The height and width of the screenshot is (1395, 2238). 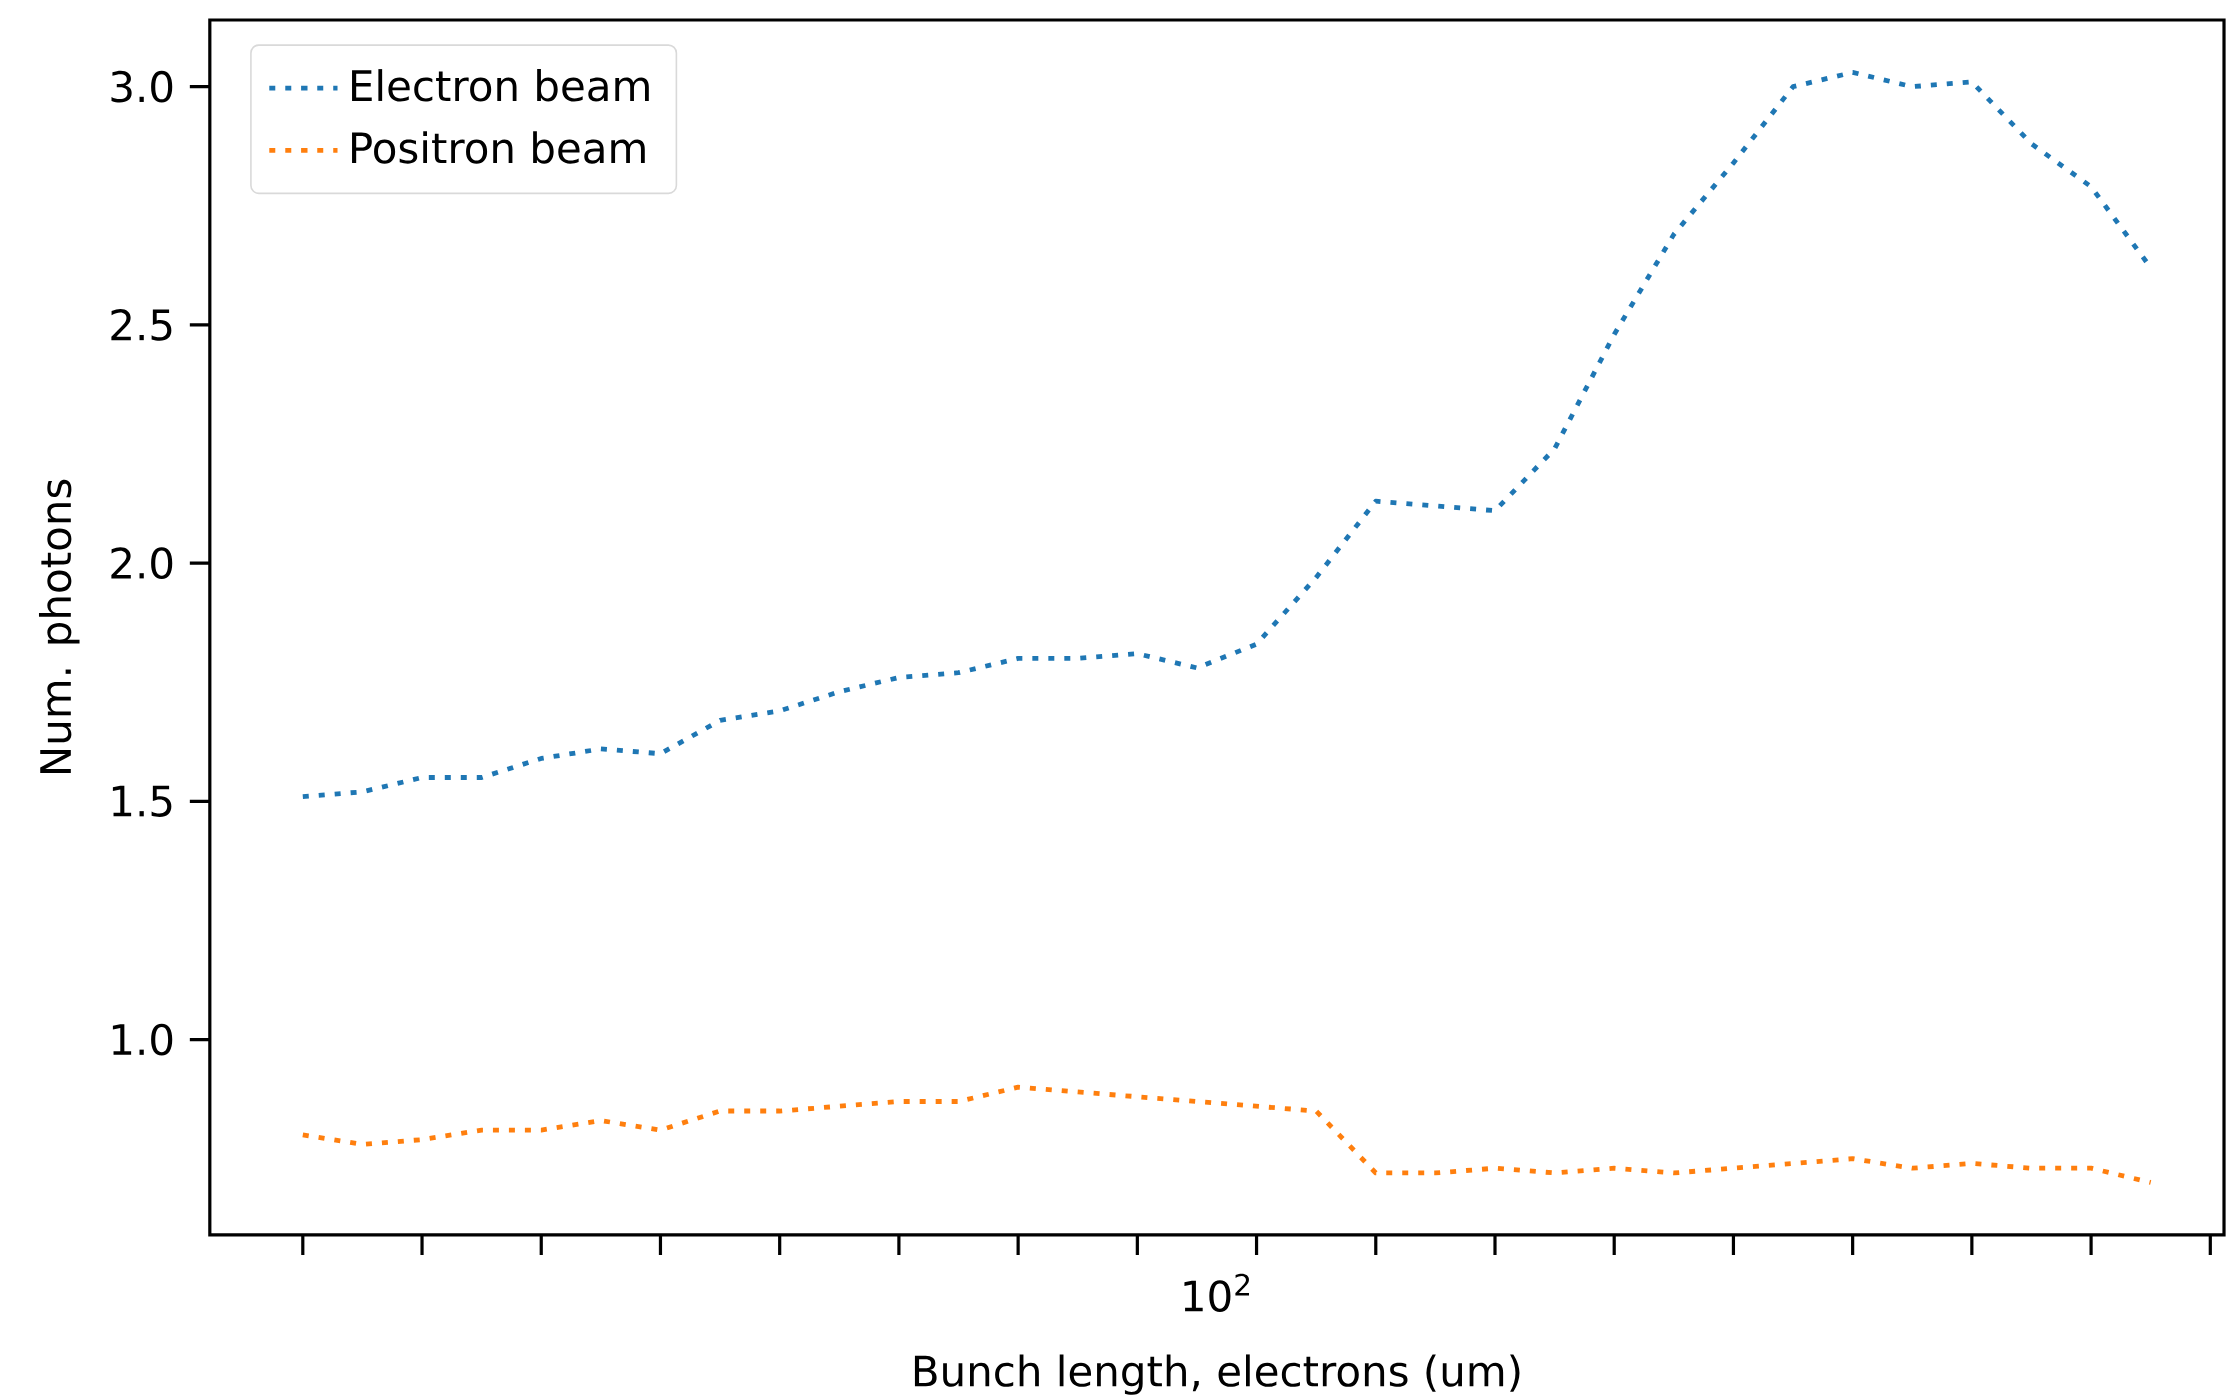 I want to click on y-tick-label: 1.5, so click(x=142, y=801).